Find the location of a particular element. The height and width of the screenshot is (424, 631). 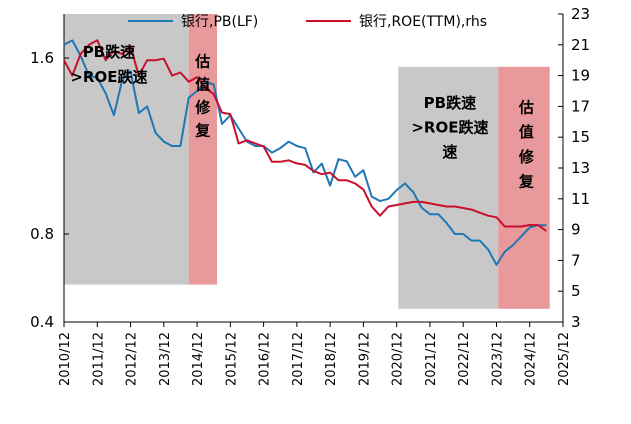

x-tick-label: 2020/12 is located at coordinates (398, 359).